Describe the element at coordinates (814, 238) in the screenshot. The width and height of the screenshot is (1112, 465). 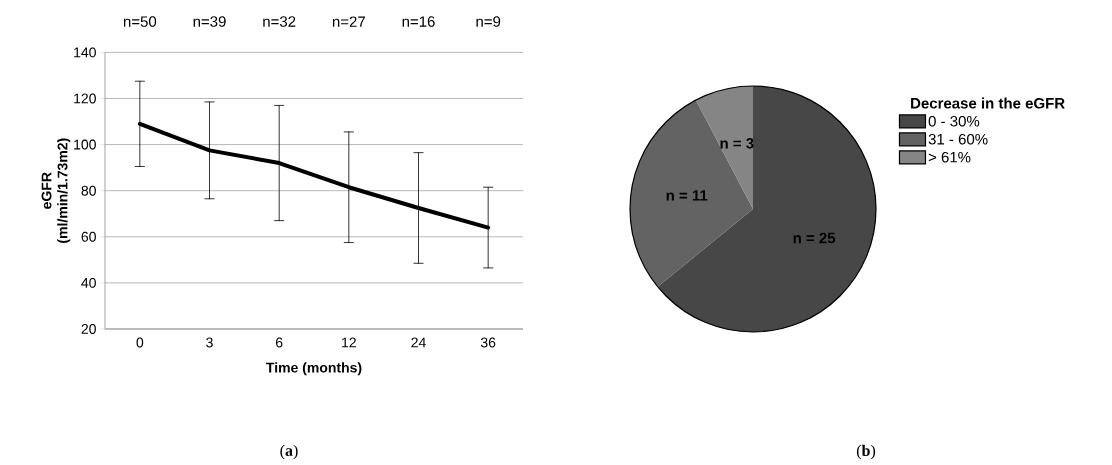
I see `data-label: n = 25` at that location.